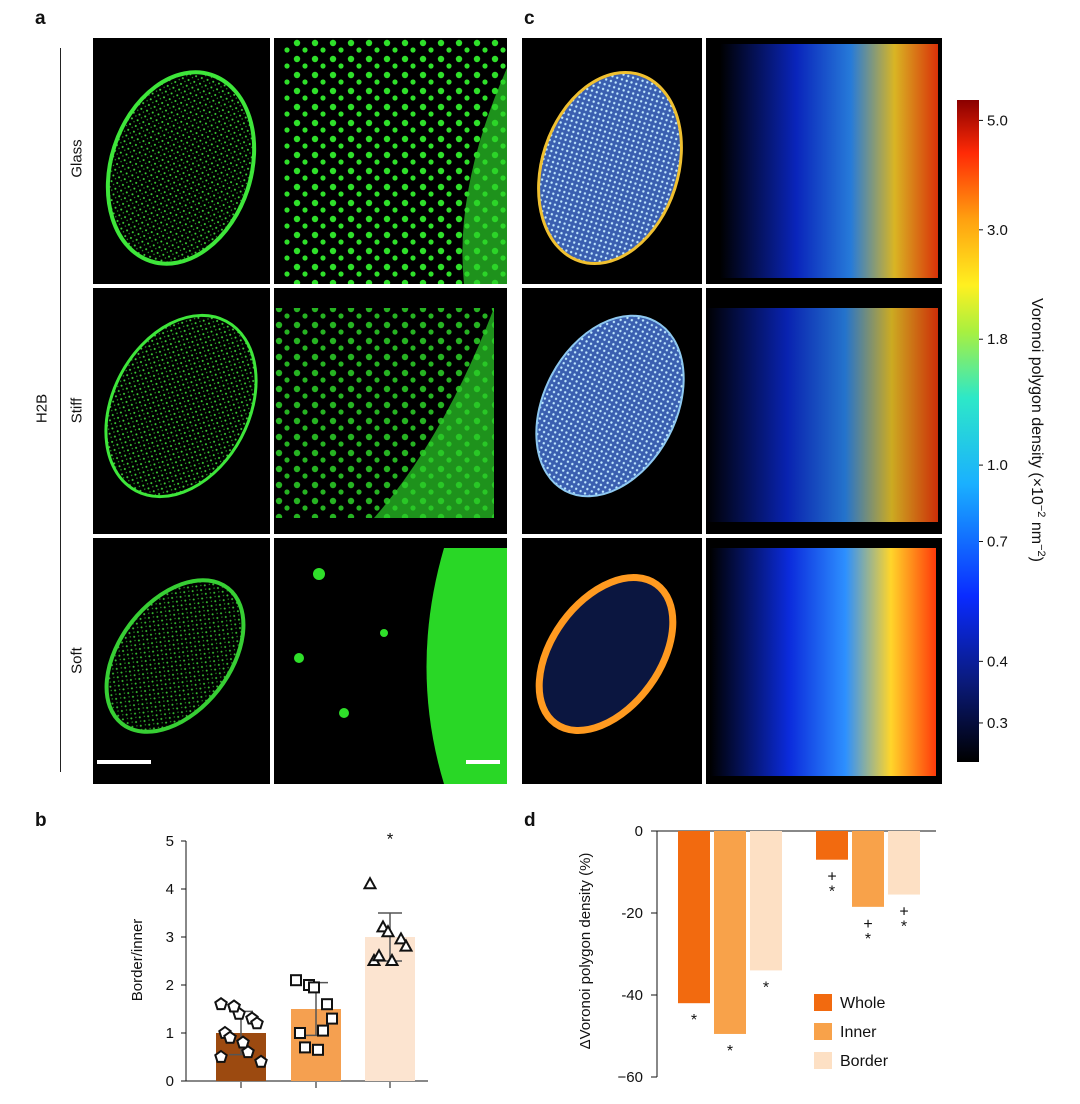  What do you see at coordinates (181, 661) in the screenshot?
I see `micrograph-soft-nucleus` at bounding box center [181, 661].